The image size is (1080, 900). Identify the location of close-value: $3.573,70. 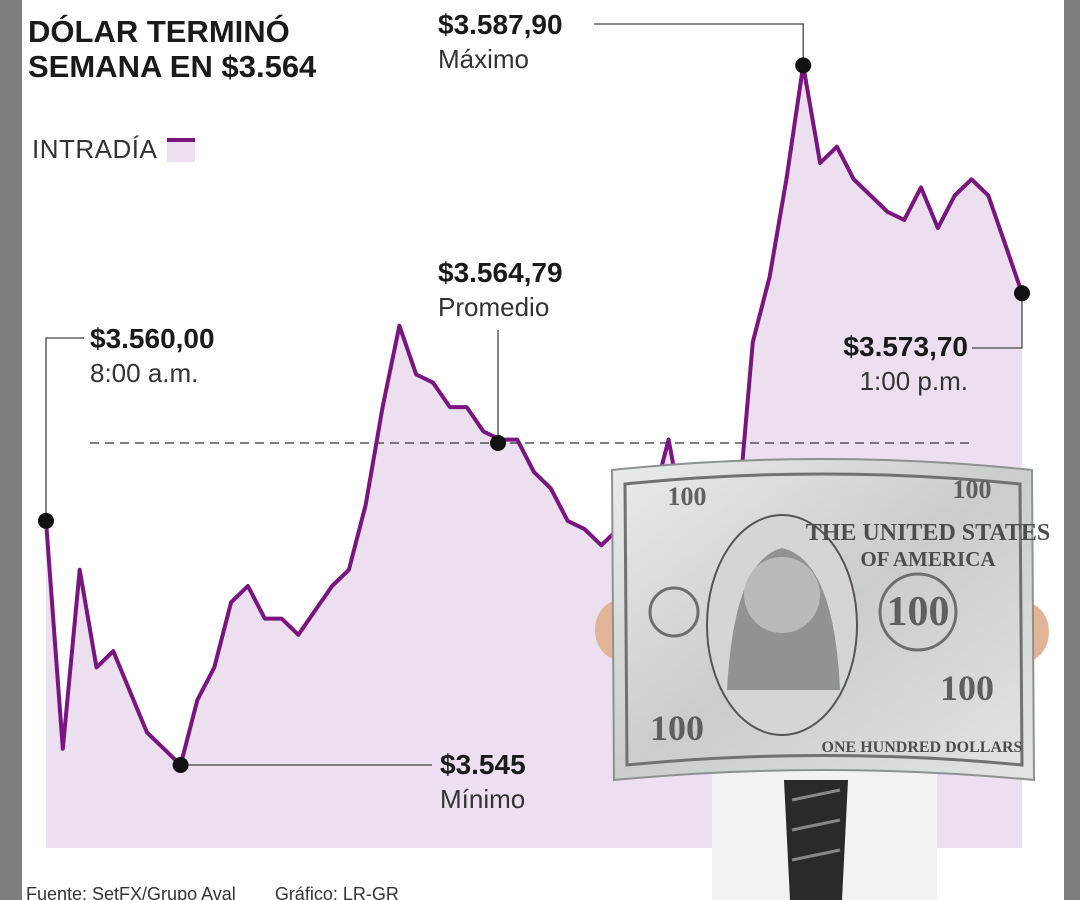
(905, 346).